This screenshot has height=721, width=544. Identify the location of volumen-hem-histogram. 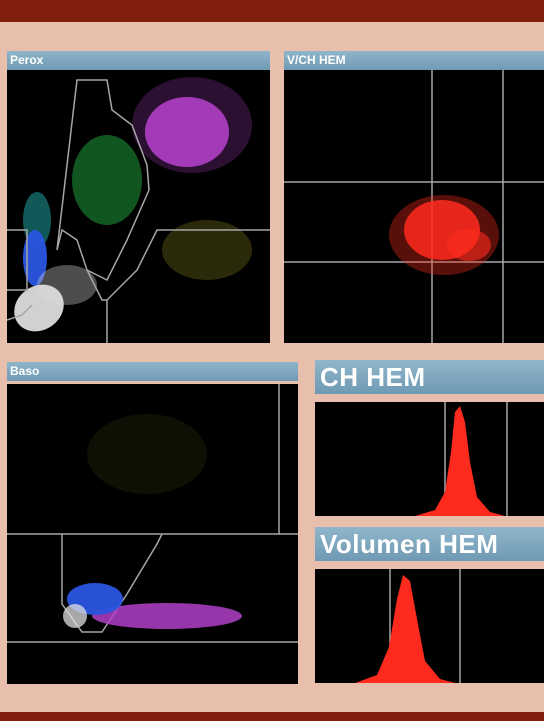
(429, 626).